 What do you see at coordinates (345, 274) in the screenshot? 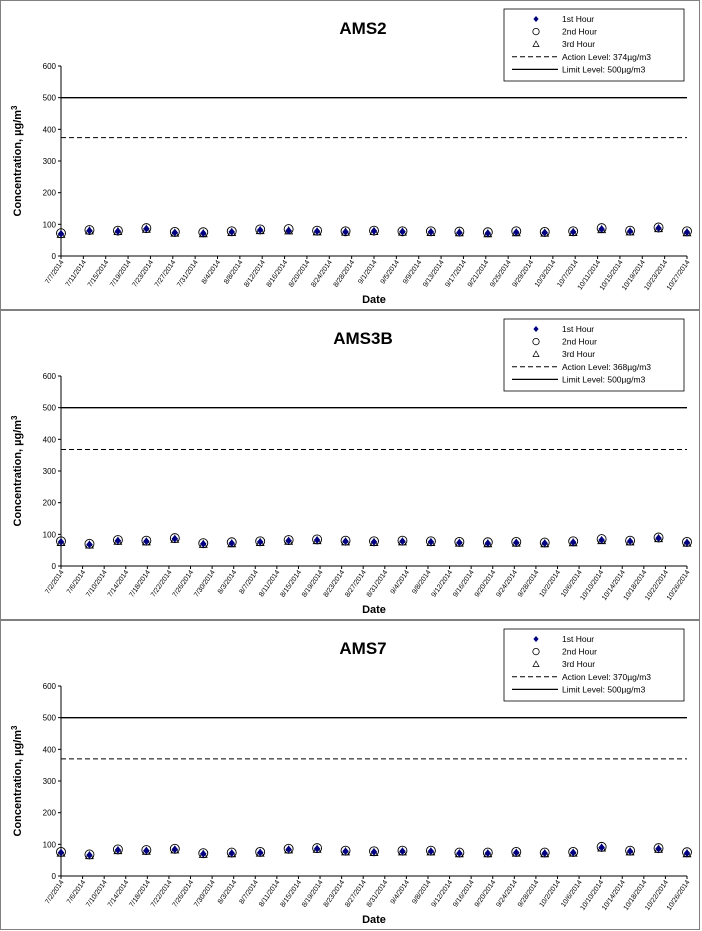
I see `x-tick-label: 8/28/2014` at bounding box center [345, 274].